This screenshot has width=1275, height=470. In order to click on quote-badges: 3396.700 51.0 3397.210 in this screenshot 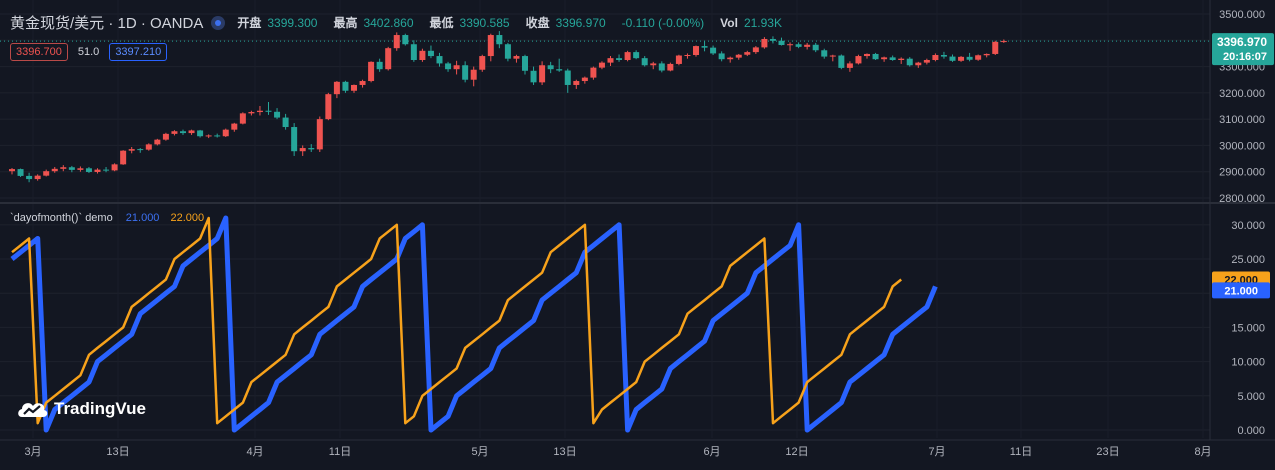, I will do `click(89, 52)`.